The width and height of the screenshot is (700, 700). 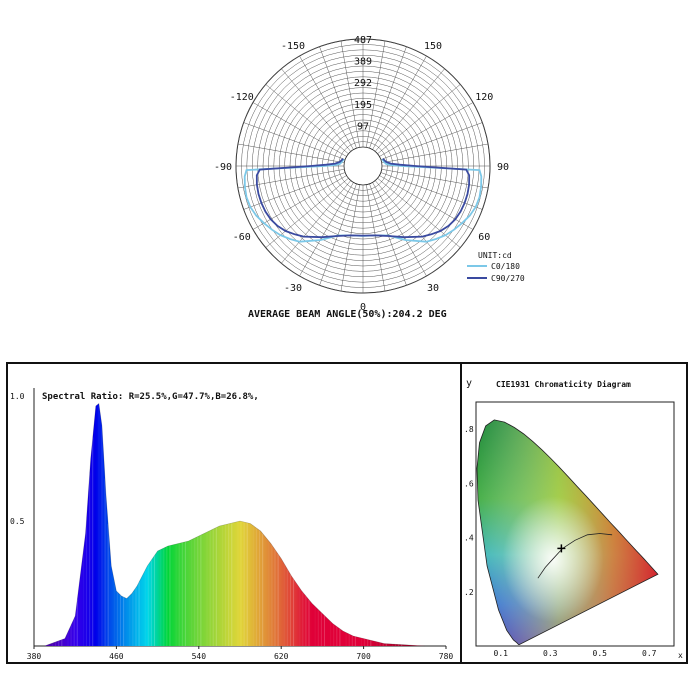 I want to click on cie-chart: y x 0.1 0.3 0.5 0.7 .2 .4 .6 .8, so click(x=573, y=519).